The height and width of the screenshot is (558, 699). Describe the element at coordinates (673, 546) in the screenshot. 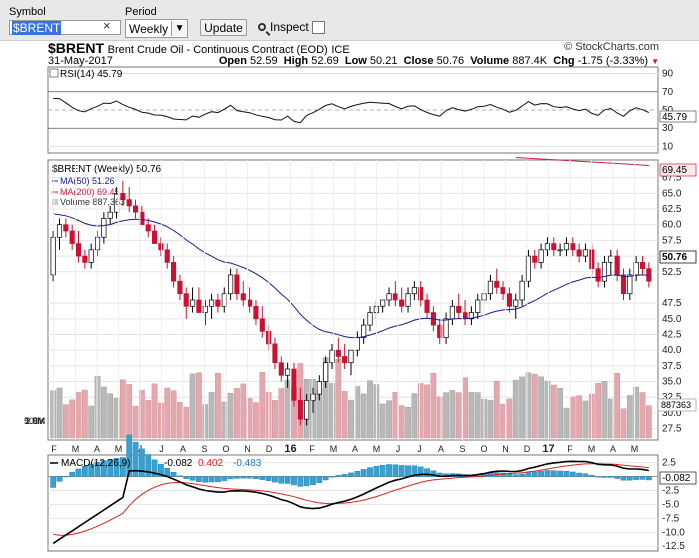

I see `macd-tick-label: -12.5` at that location.